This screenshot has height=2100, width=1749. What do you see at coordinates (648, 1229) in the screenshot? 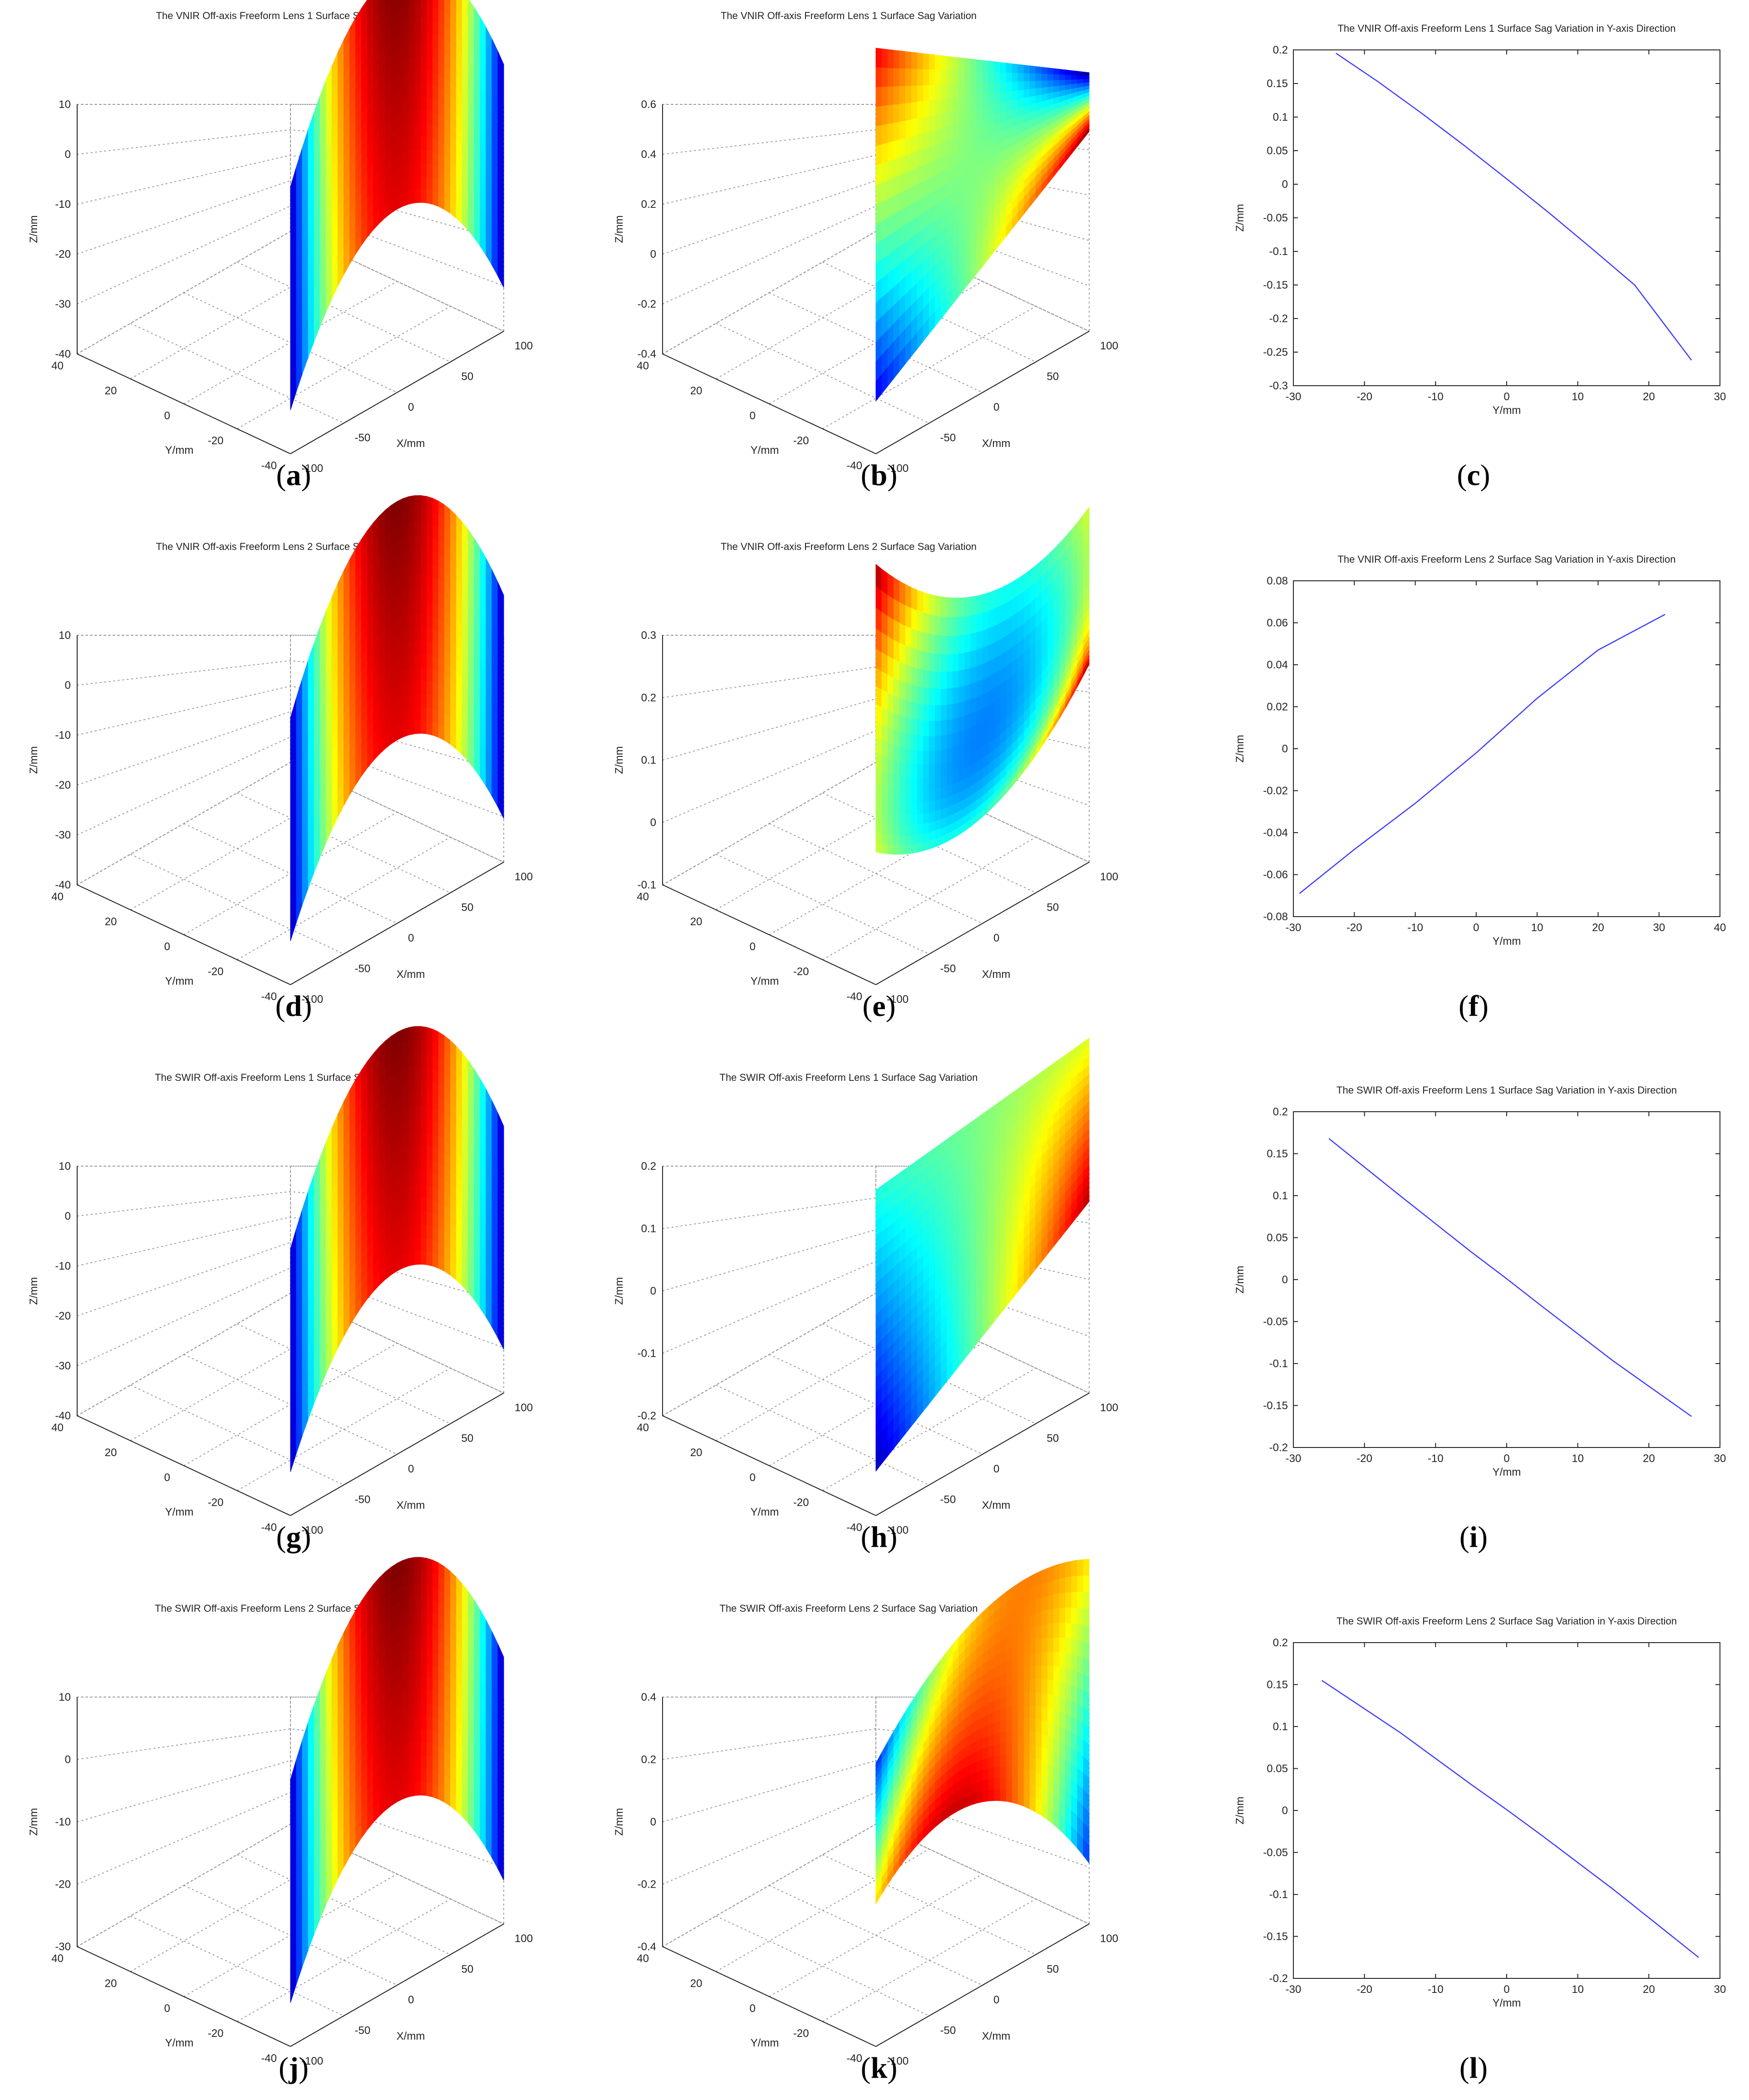
I see `z-tick-label: 0.1` at bounding box center [648, 1229].